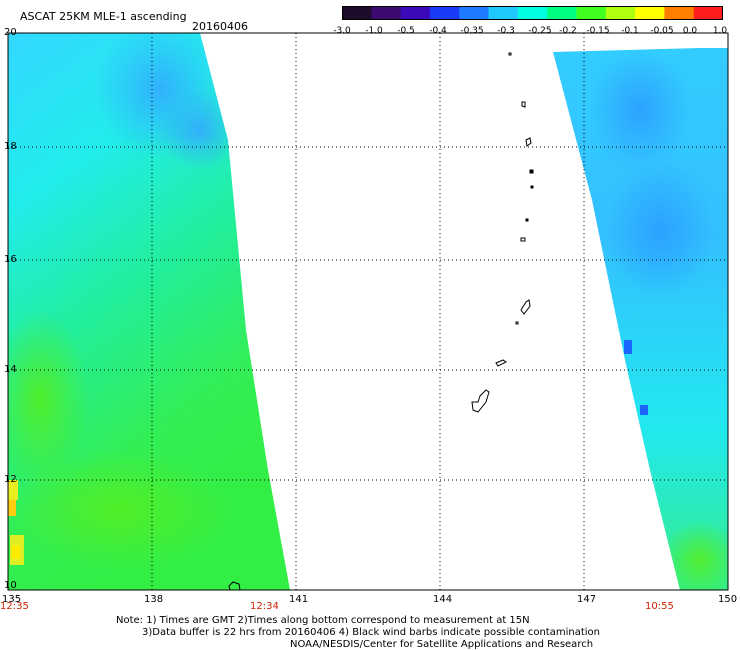  What do you see at coordinates (14, 606) in the screenshot?
I see `pass-time-label: 12:35` at bounding box center [14, 606].